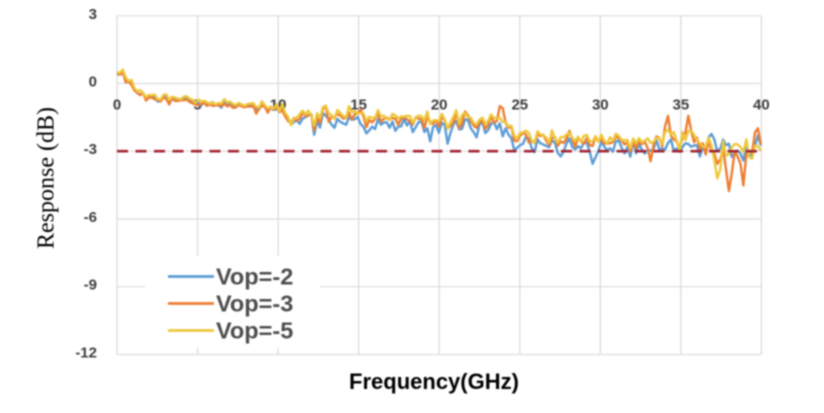  I want to click on svg-text: -12, so click(86, 352).